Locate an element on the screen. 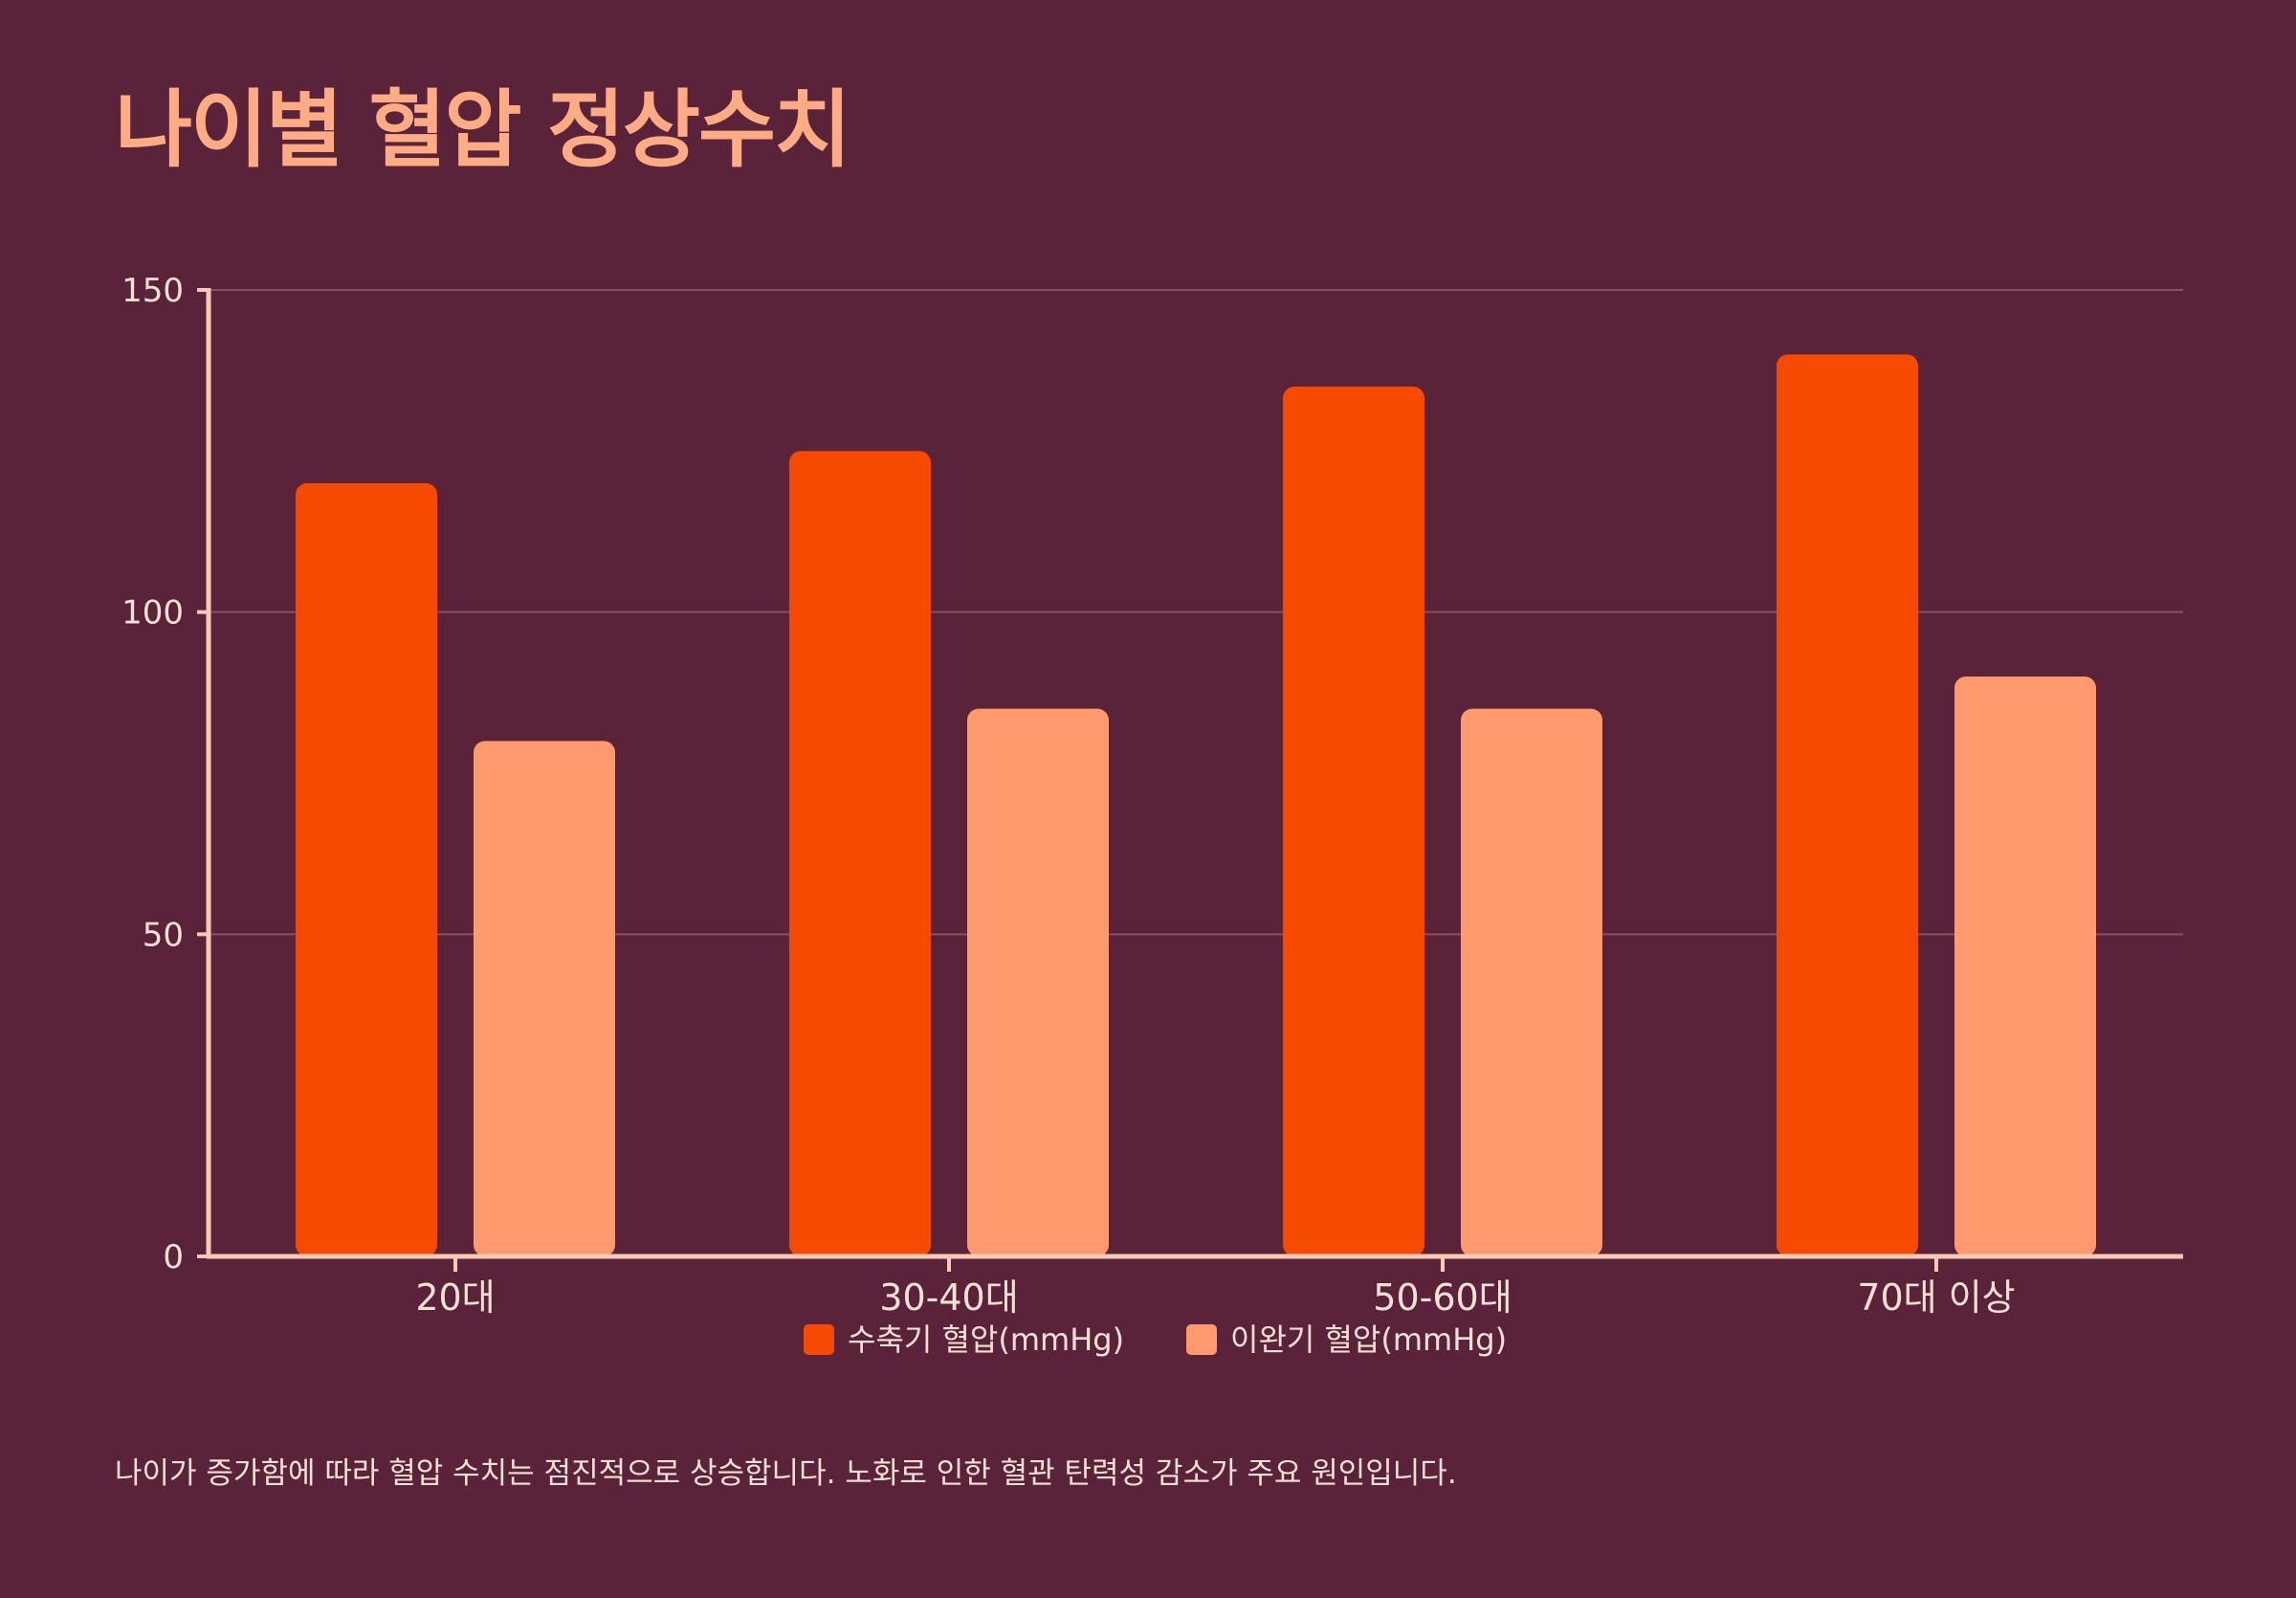 The width and height of the screenshot is (2296, 1598). chart-title: 나이별 혈압 정상수치 is located at coordinates (483, 129).